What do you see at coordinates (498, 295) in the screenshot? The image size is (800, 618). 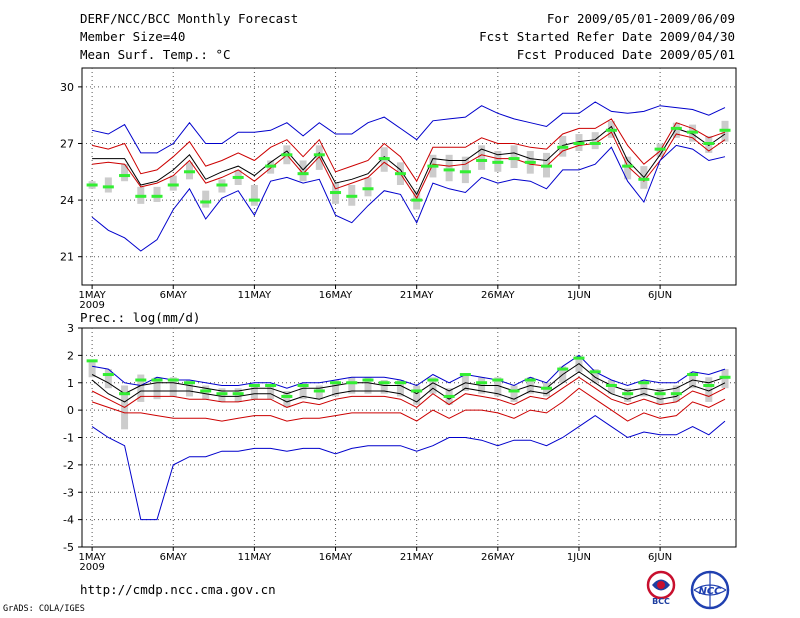 I see `p1-xtick-label: 26MAY` at bounding box center [498, 295].